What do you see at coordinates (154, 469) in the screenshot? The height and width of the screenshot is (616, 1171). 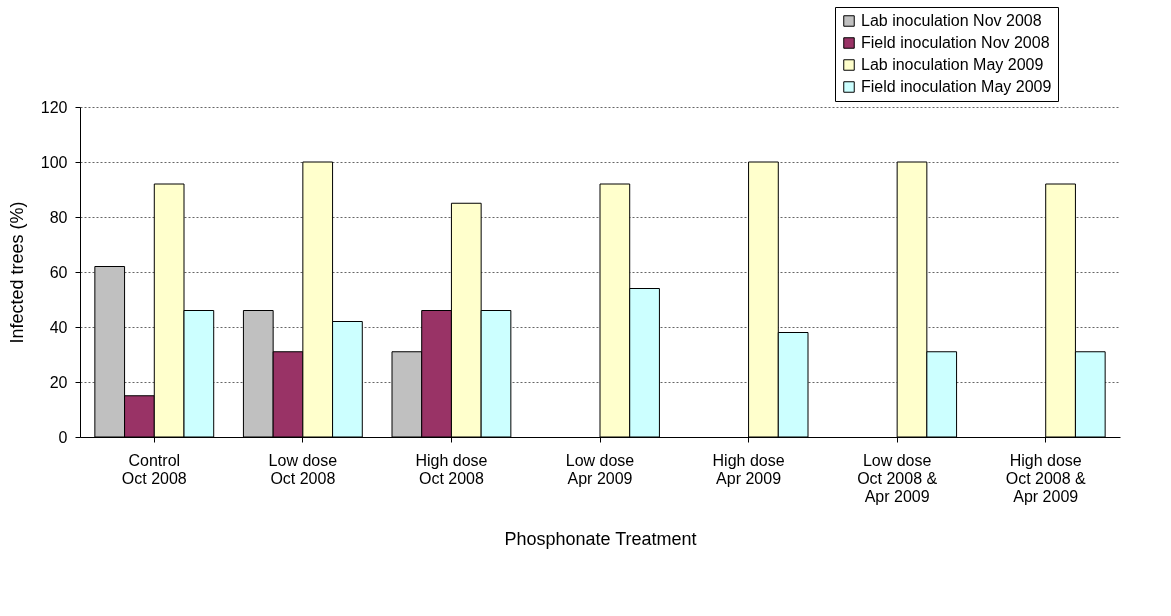 I see `x-tick-label: Control Oct 2008` at bounding box center [154, 469].